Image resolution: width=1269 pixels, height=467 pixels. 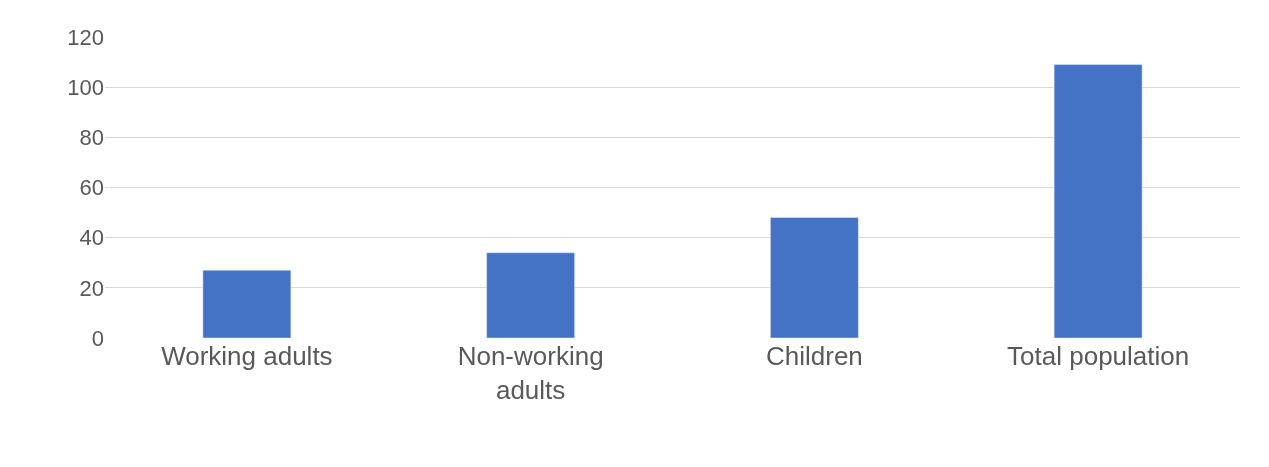 I want to click on y-tick-label: 40, so click(x=91, y=238).